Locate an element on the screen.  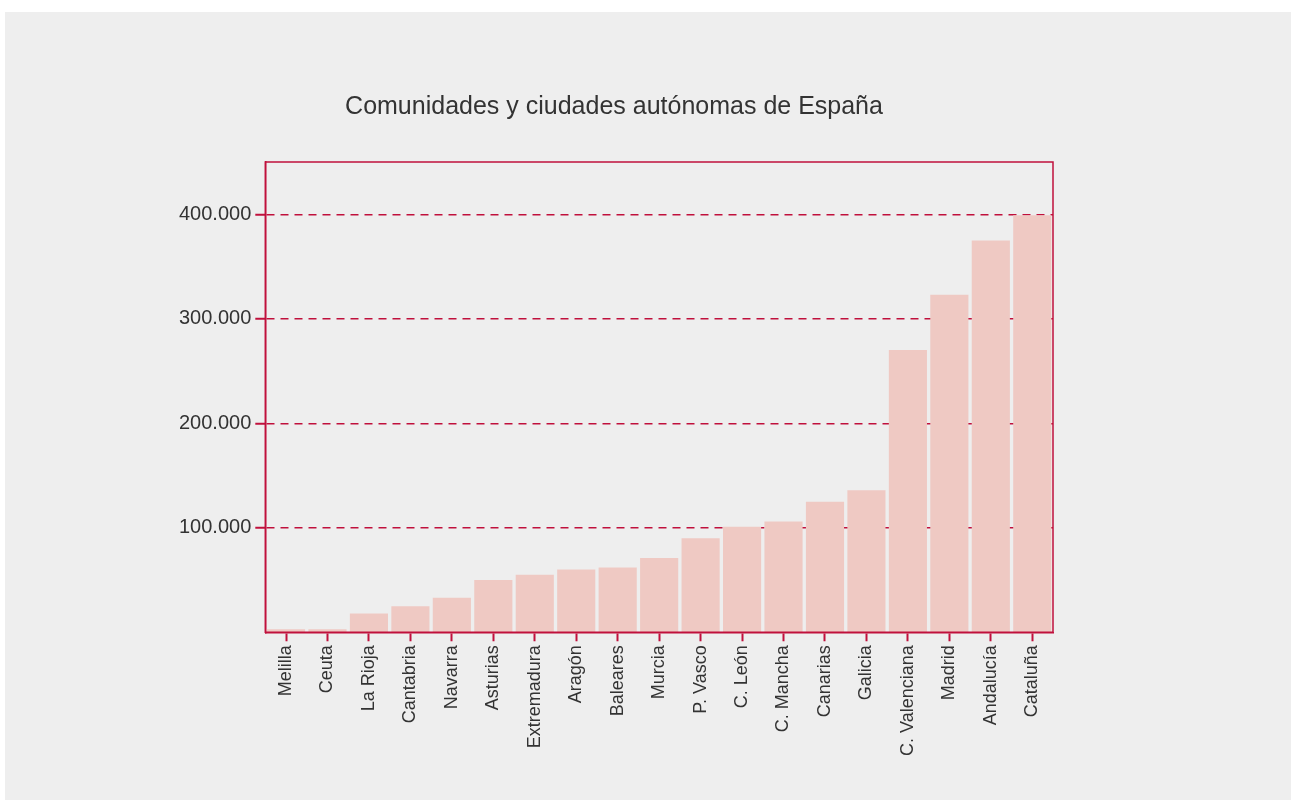
y-tick-label: 400.000 is located at coordinates (215, 212).